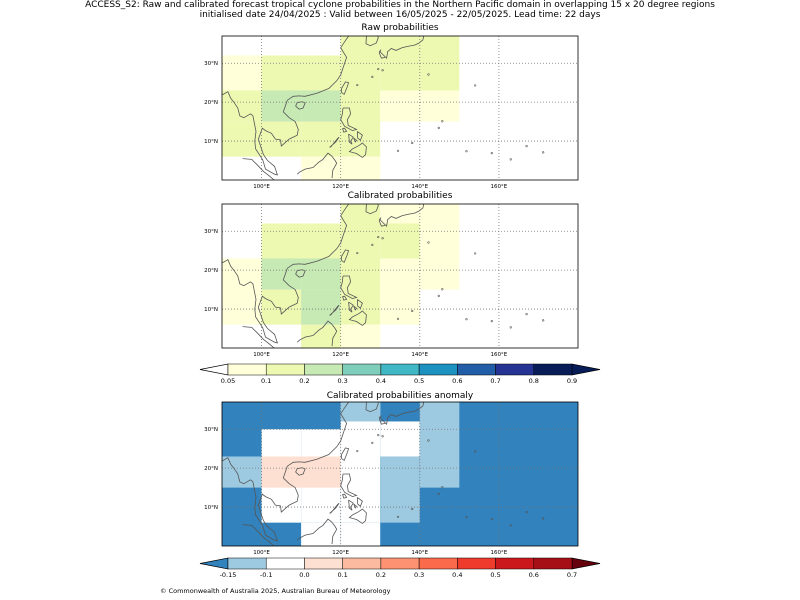  I want to click on colorbar-tick-label: 0.05, so click(228, 381).